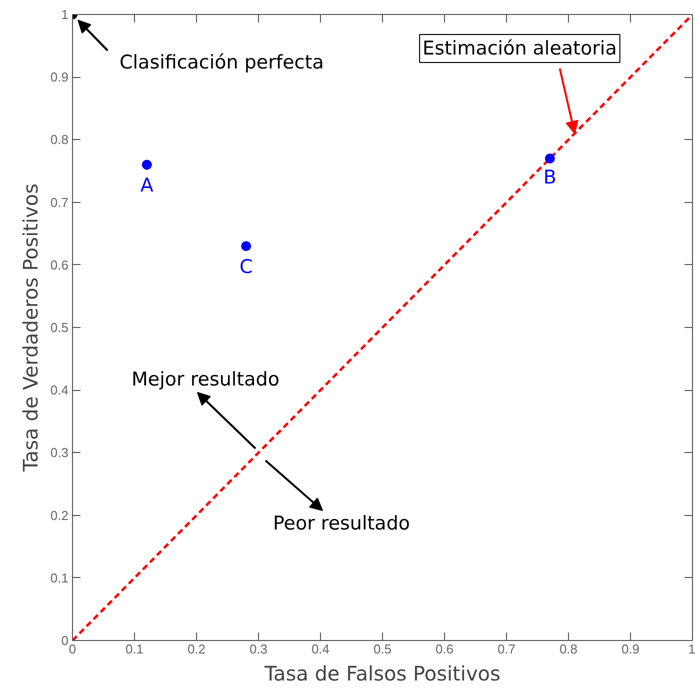 The height and width of the screenshot is (688, 695). What do you see at coordinates (206, 379) in the screenshot?
I see `annotation: Mejor resultado` at bounding box center [206, 379].